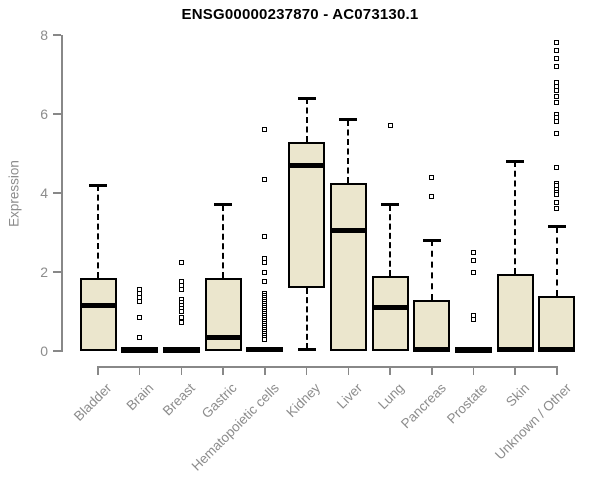 The image size is (600, 500). What do you see at coordinates (556, 227) in the screenshot?
I see `upper-whisker-cap-unknown-other` at bounding box center [556, 227].